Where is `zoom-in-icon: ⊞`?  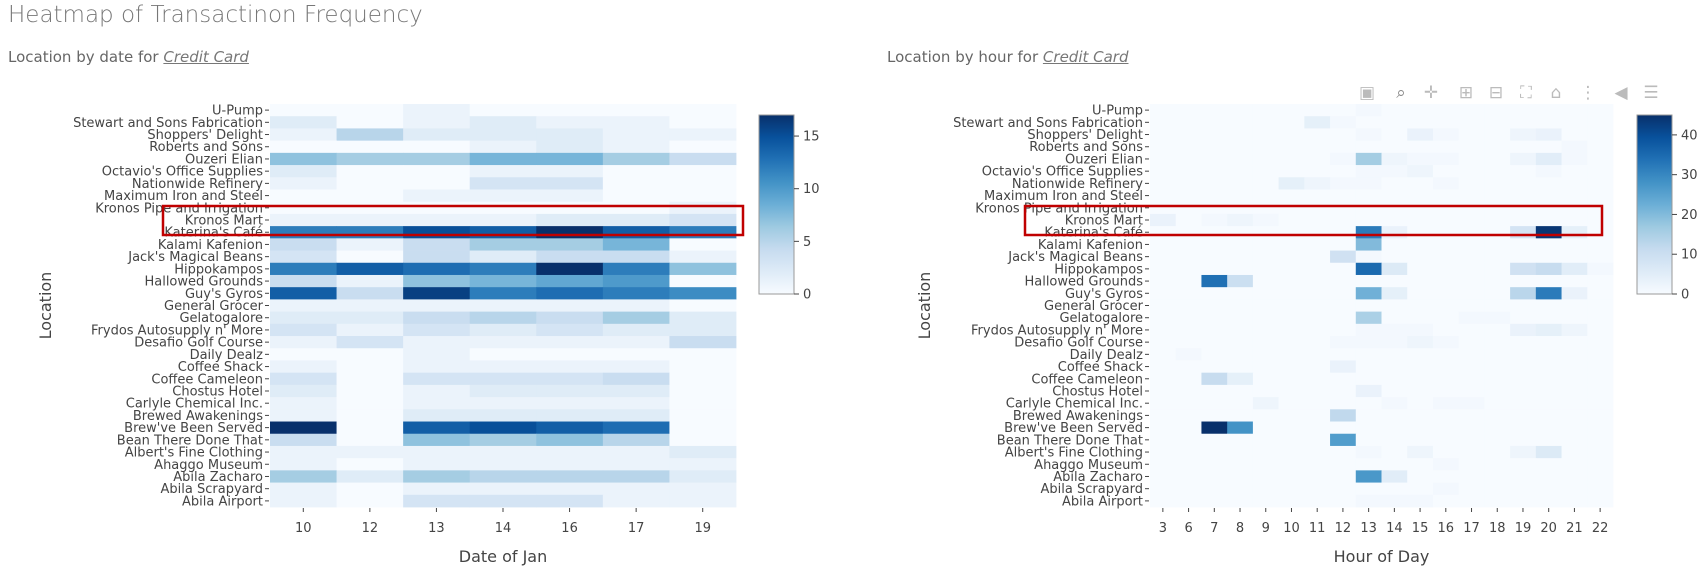
zoom-in-icon: ⊞ is located at coordinates (1466, 93).